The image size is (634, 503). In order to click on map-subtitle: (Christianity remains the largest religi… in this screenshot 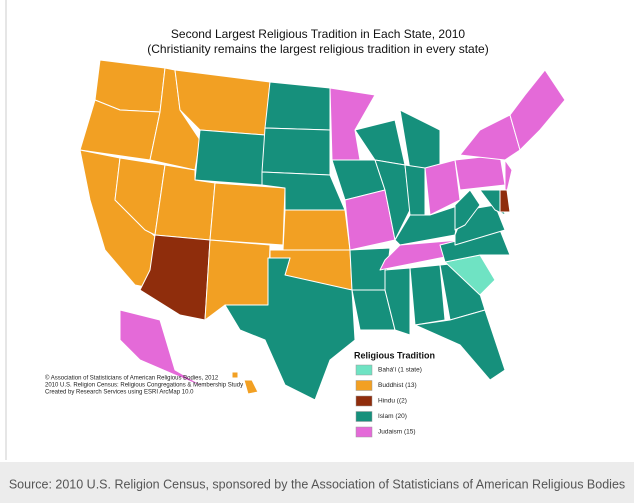, I will do `click(317, 49)`.